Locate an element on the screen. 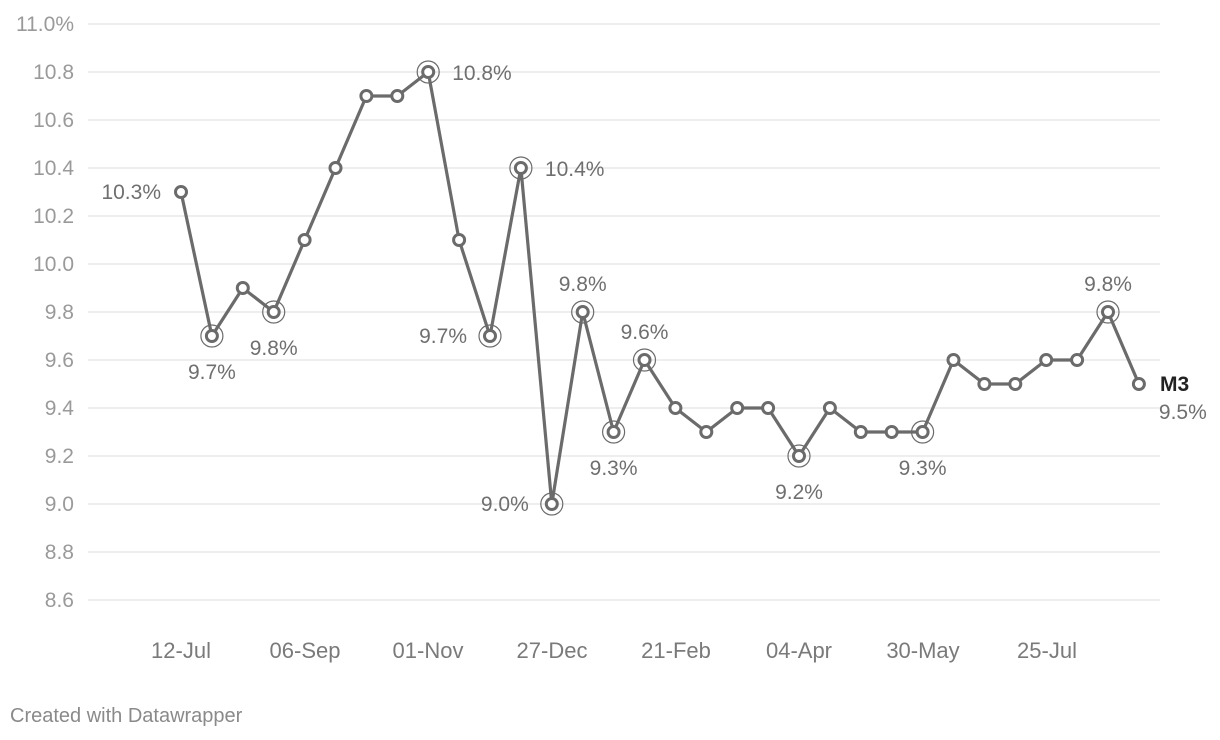  y-tick-label: 10.8 is located at coordinates (53, 72).